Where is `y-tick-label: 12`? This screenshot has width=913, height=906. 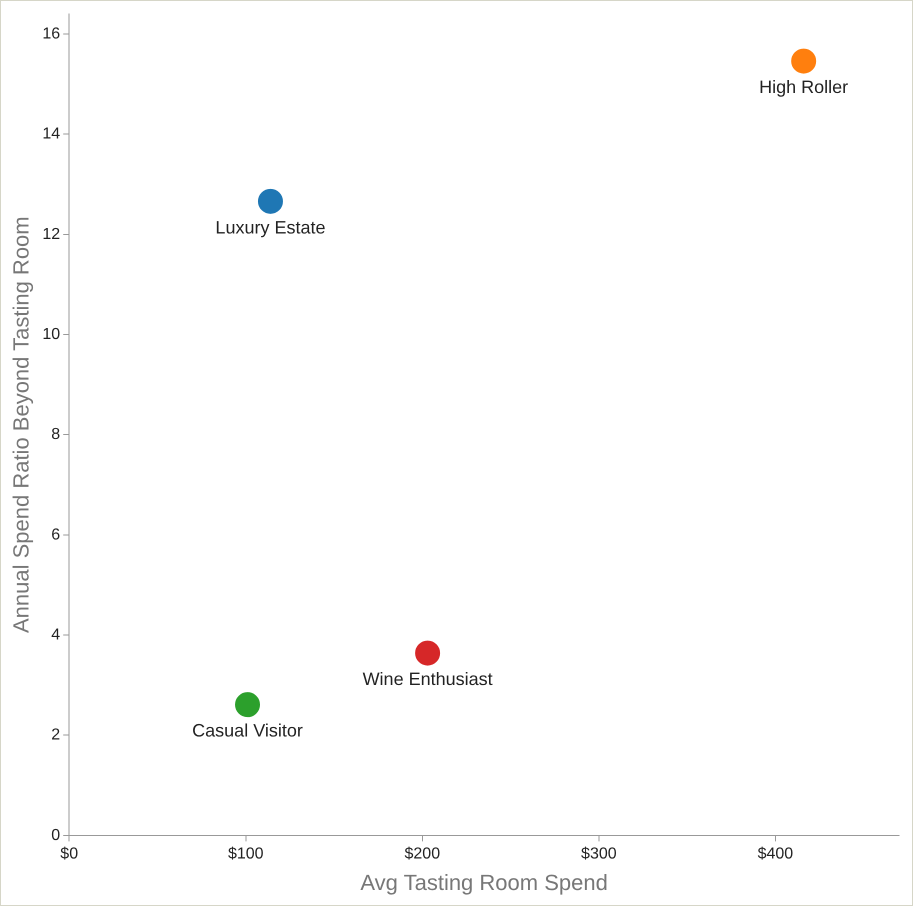
y-tick-label: 12 is located at coordinates (51, 234).